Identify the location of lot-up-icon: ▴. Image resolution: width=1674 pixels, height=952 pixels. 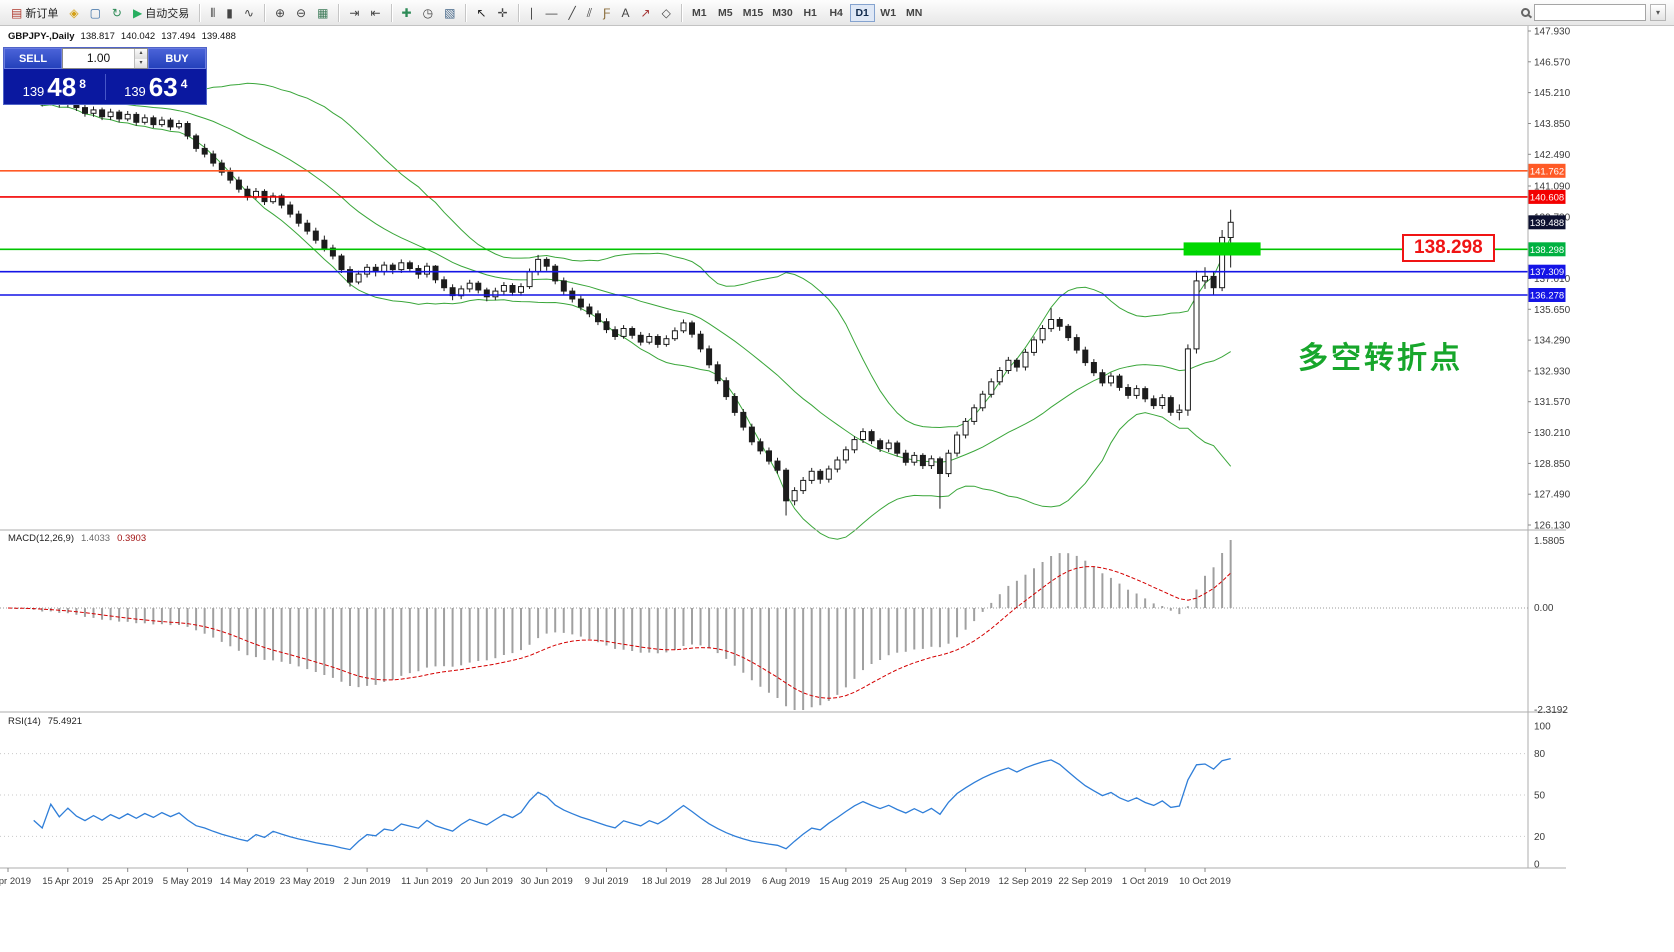
(141, 54).